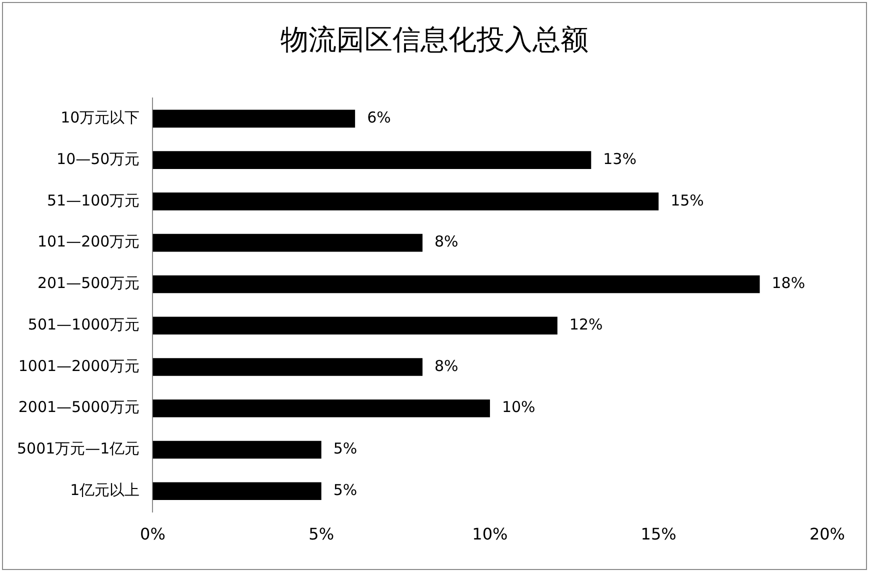  What do you see at coordinates (435, 40) in the screenshot?
I see `chart-title: 物流园区信息化投入总额` at bounding box center [435, 40].